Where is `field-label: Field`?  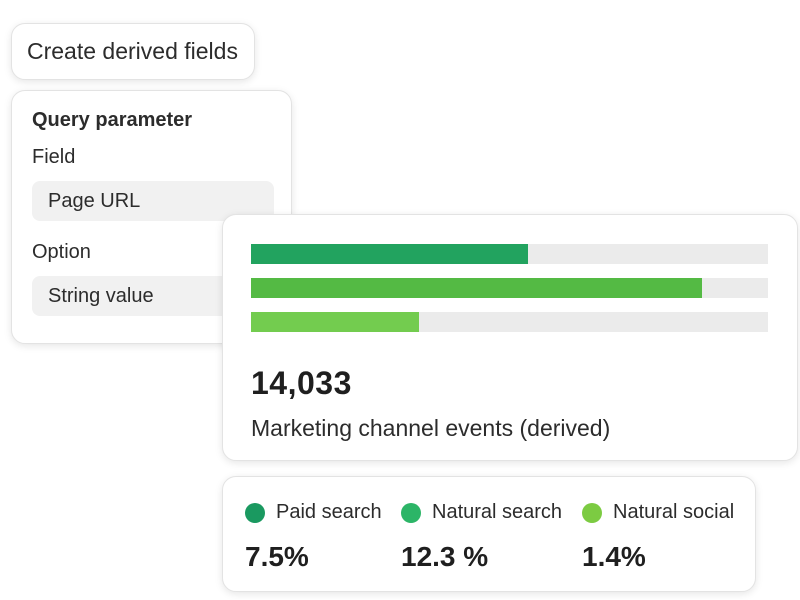
field-label: Field is located at coordinates (54, 157).